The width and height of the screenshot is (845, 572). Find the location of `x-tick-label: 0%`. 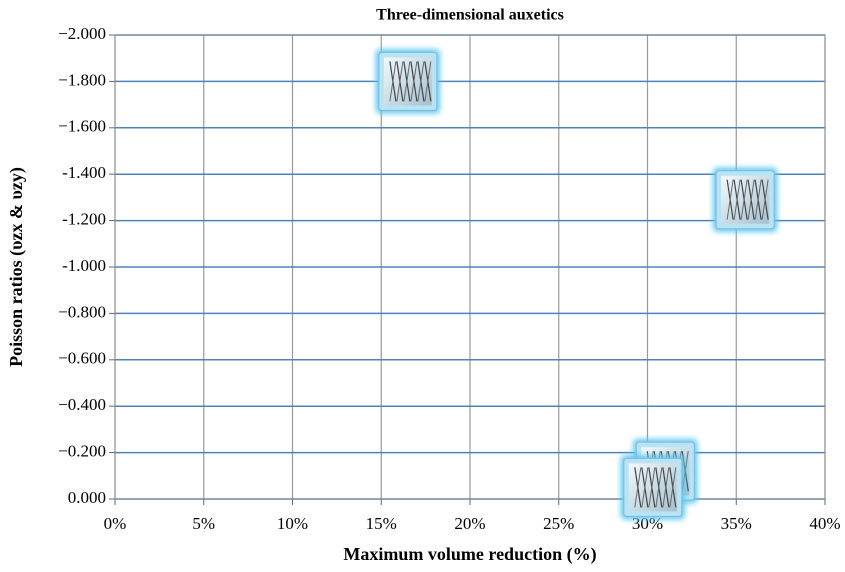

x-tick-label: 0% is located at coordinates (115, 523).